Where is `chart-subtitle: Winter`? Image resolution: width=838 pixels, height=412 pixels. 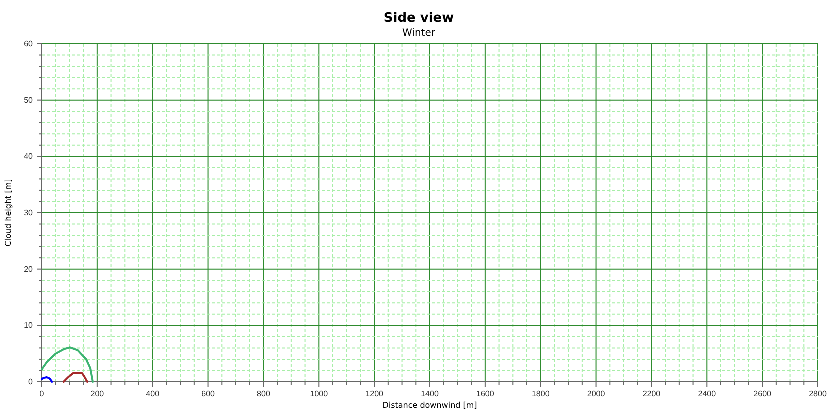
chart-subtitle: Winter is located at coordinates (419, 33).